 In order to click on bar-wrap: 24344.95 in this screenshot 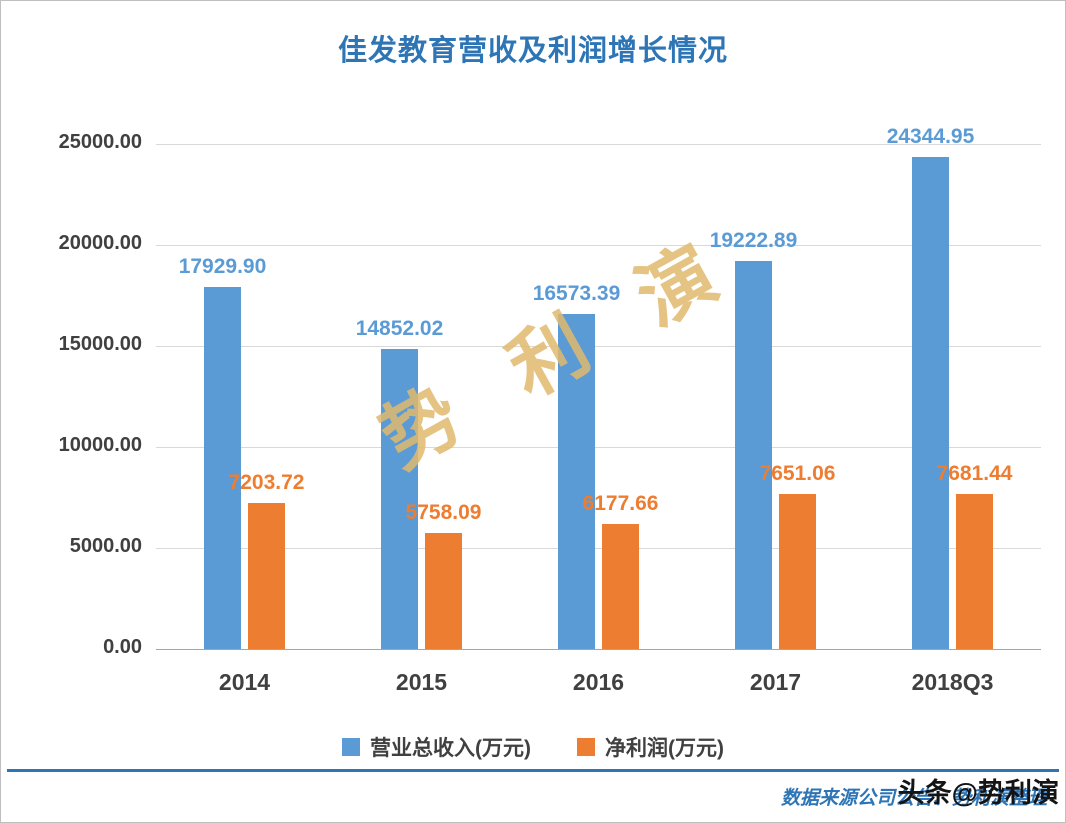, I will do `click(930, 387)`.